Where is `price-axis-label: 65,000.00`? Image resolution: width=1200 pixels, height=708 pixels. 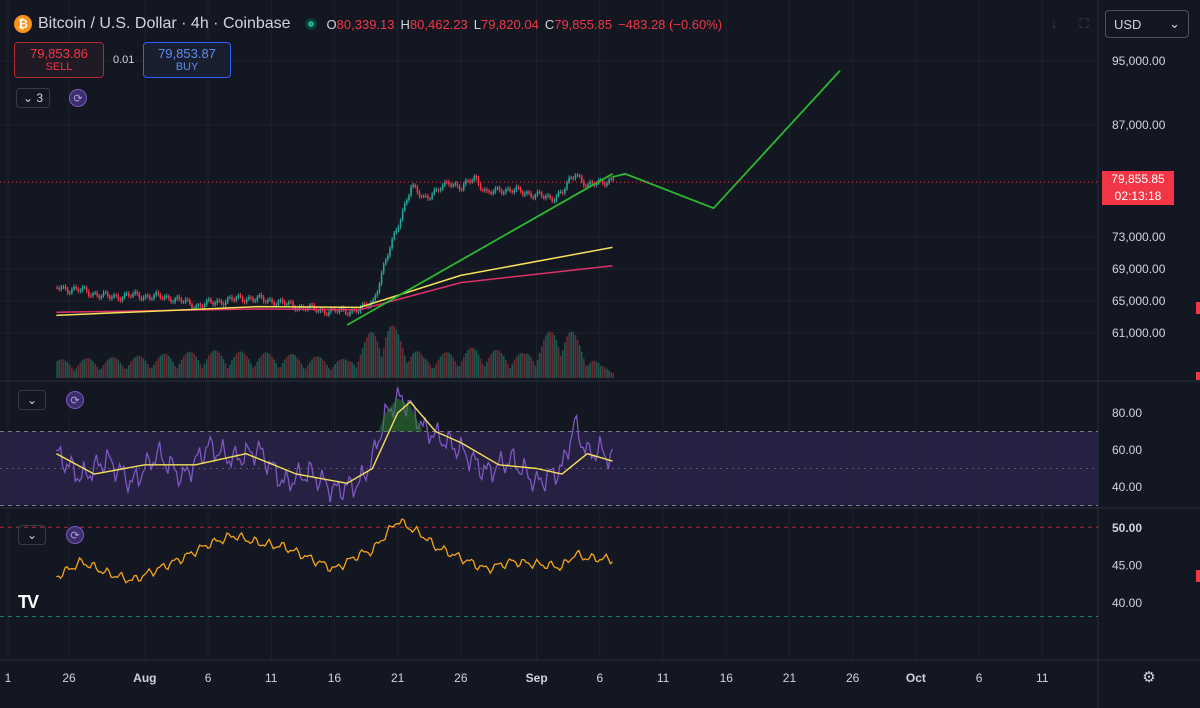
price-axis-label: 65,000.00 is located at coordinates (1139, 301).